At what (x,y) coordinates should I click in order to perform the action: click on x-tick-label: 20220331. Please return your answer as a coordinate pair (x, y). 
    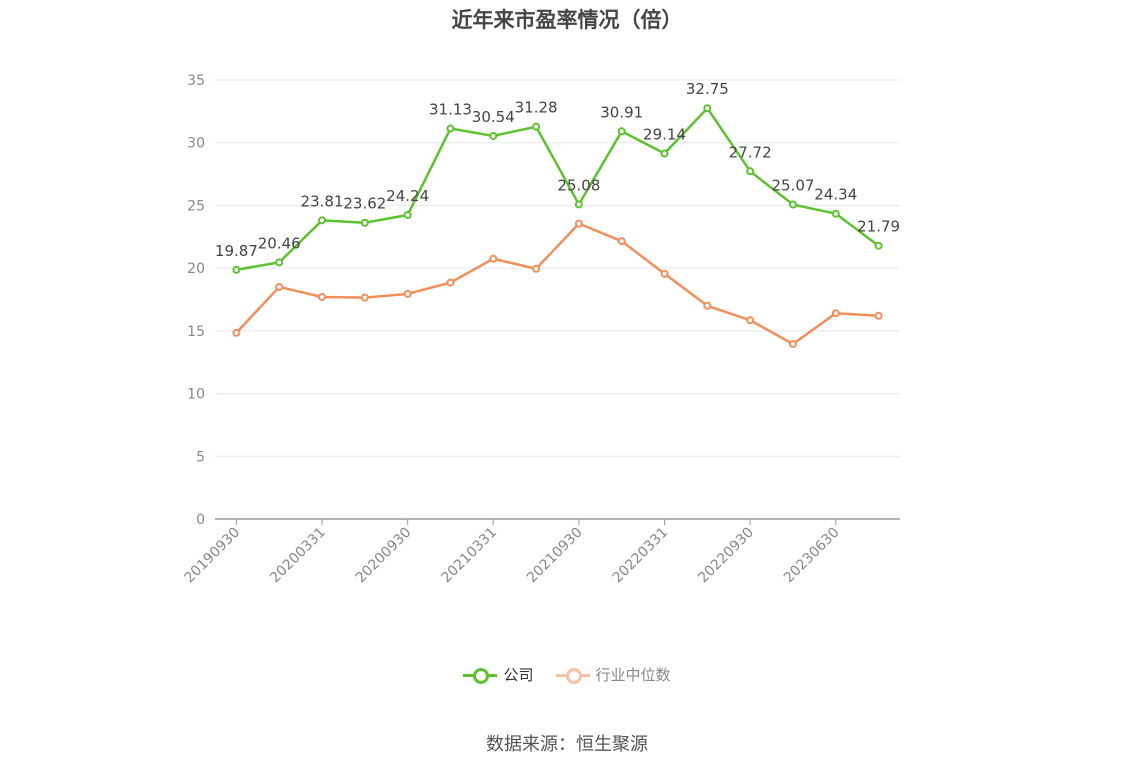
    Looking at the image, I should click on (641, 556).